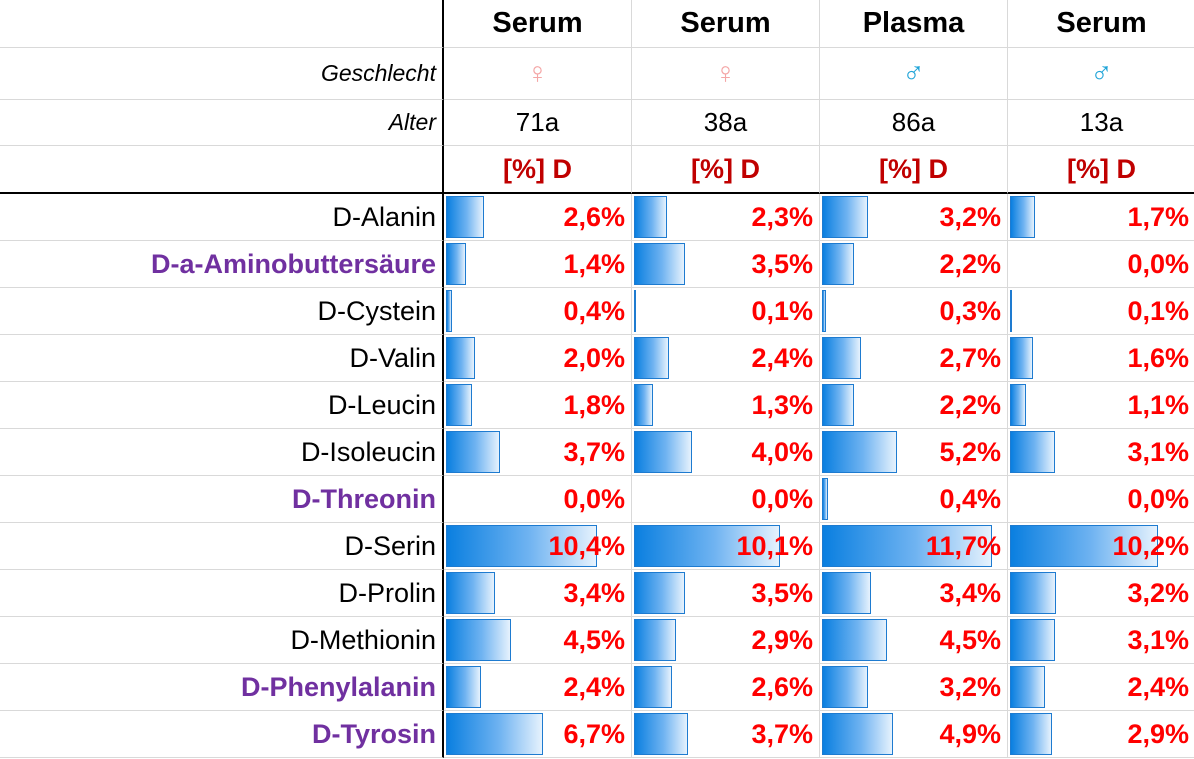  What do you see at coordinates (586, 545) in the screenshot?
I see `percent-value: 10,4%` at bounding box center [586, 545].